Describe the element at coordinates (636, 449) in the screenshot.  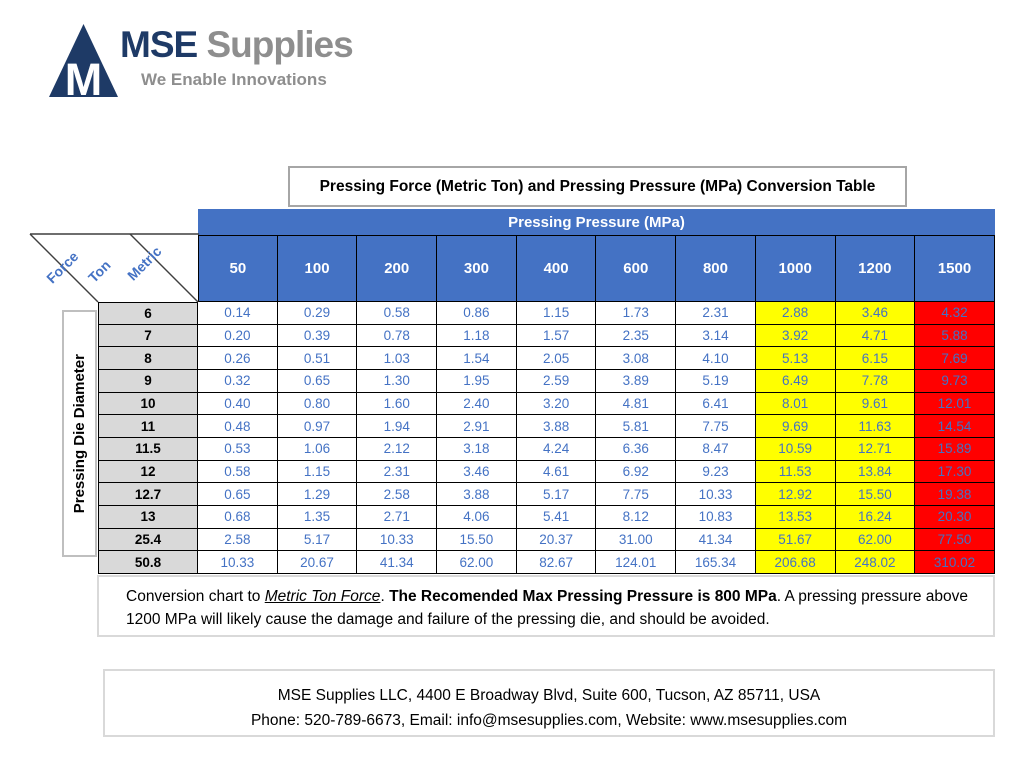
I see `value-cell: 6.36` at that location.